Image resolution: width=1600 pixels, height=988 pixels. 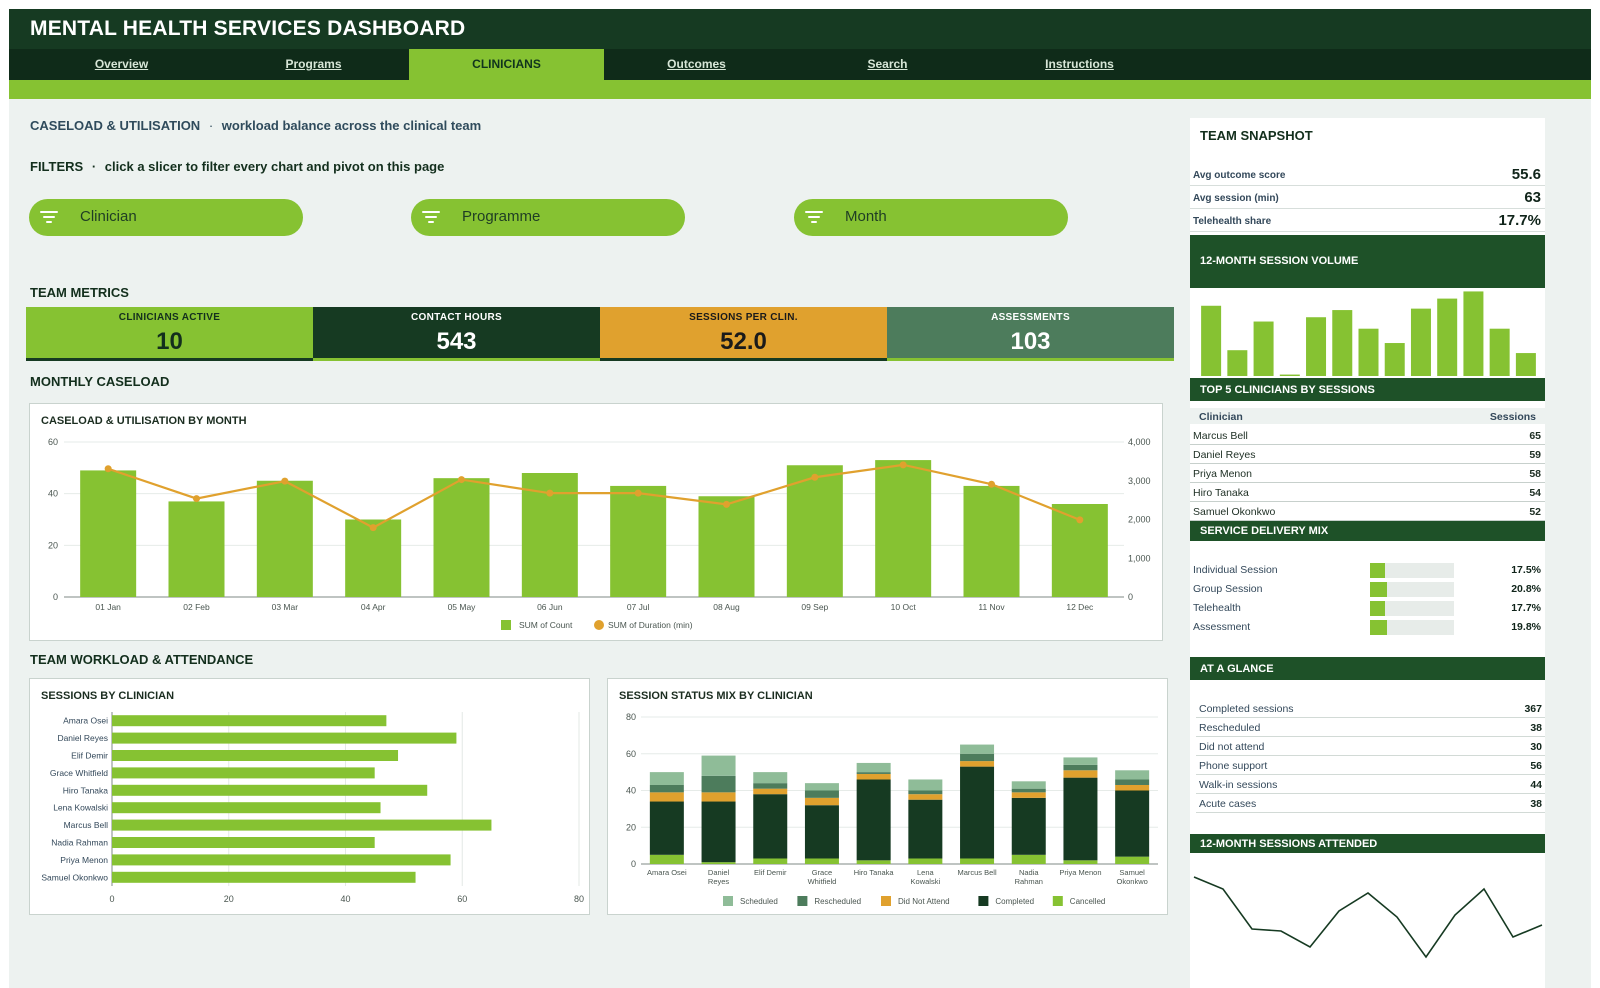 What do you see at coordinates (977, 872) in the screenshot?
I see `x-tick-label: Marcus Bell` at bounding box center [977, 872].